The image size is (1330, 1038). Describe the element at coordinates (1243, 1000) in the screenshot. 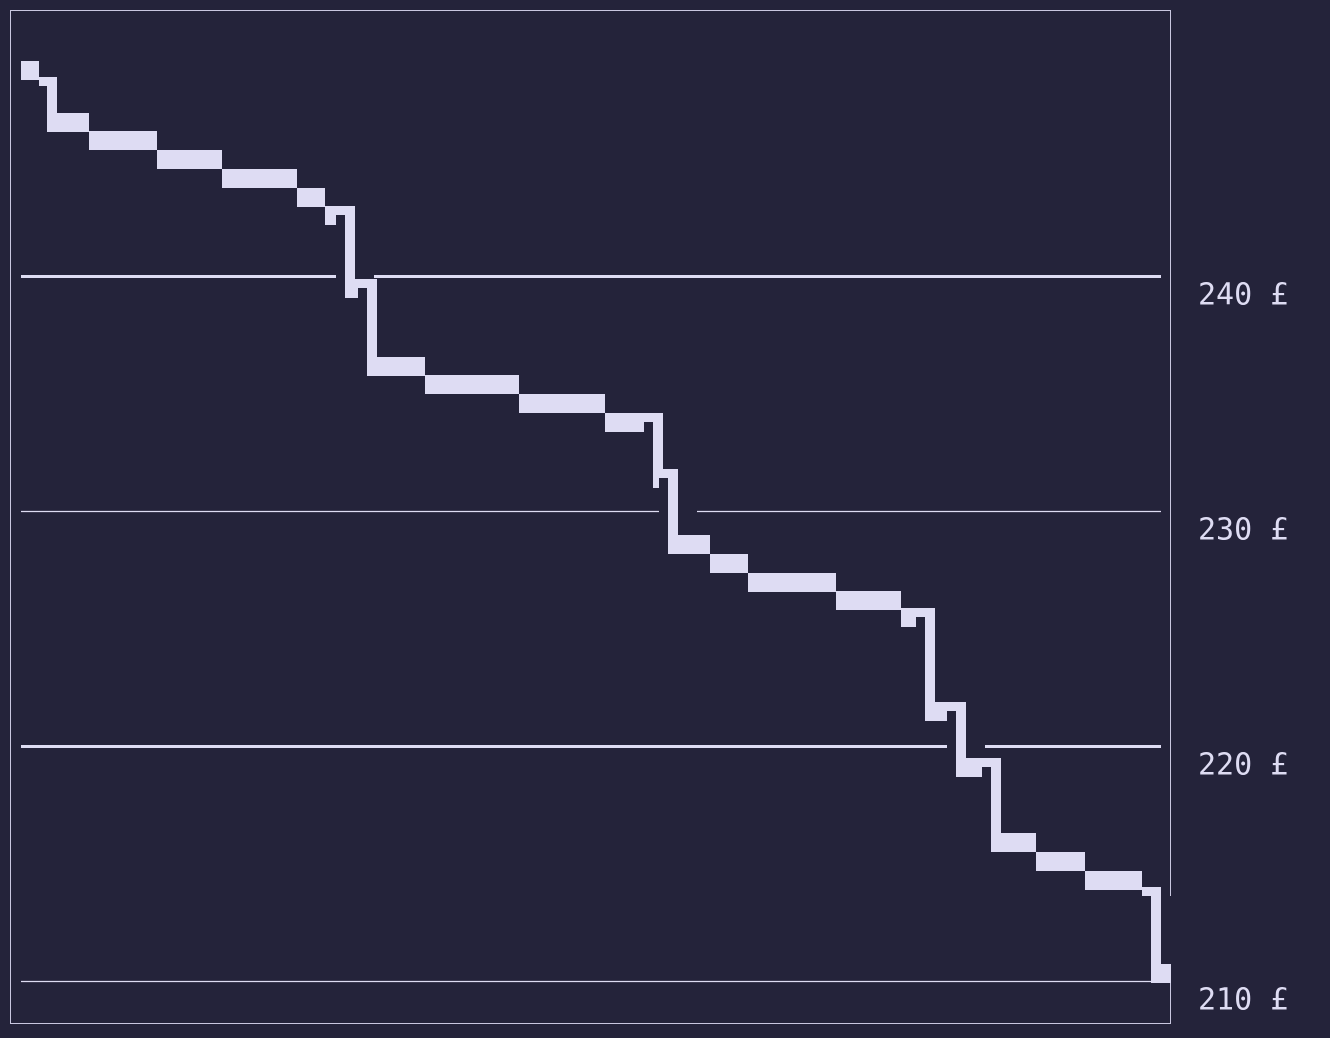

I see `y-tick-label-210: 210 £` at that location.